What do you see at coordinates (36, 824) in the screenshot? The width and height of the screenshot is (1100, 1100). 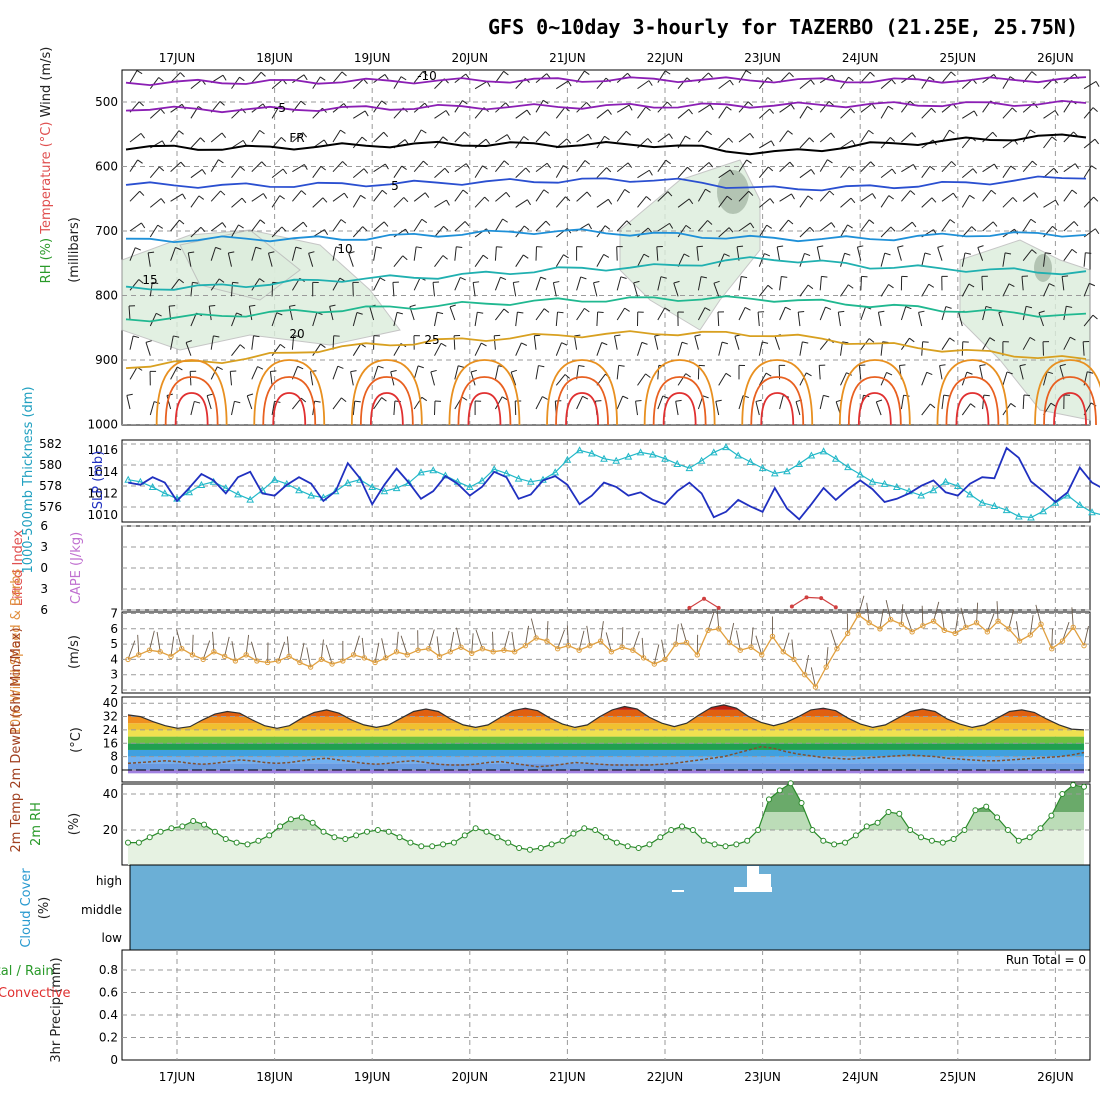 I see `rh2m-ylabel-part: 2m RH` at bounding box center [36, 824].